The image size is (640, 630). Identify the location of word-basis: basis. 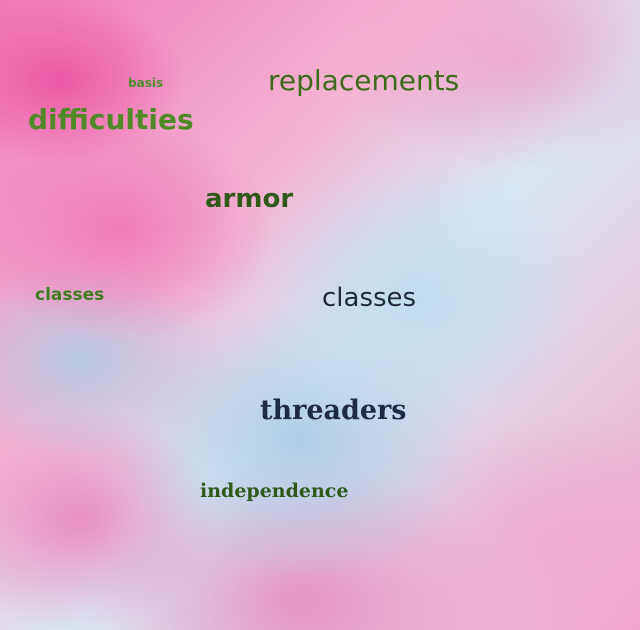
(146, 83).